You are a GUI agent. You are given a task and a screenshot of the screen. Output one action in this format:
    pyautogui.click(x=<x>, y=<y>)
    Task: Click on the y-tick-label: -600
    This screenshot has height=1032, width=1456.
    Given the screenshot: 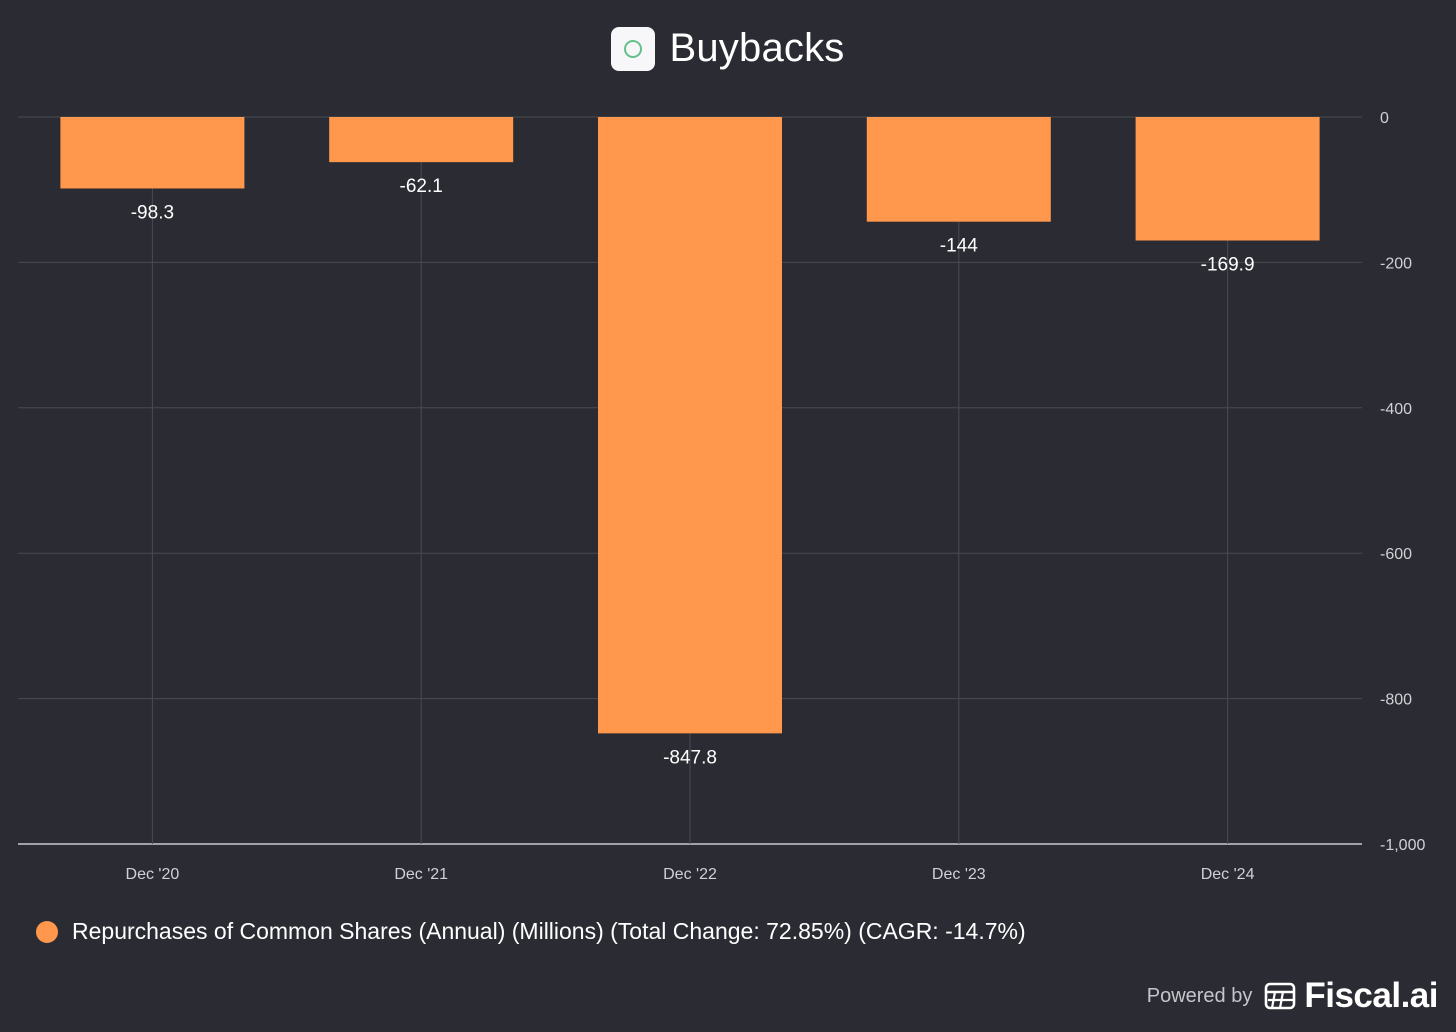 What is the action you would take?
    pyautogui.click(x=1396, y=554)
    